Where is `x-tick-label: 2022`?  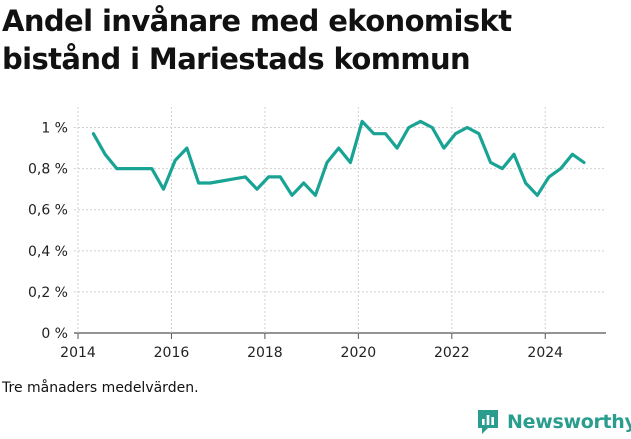
x-tick-label: 2022 is located at coordinates (452, 353).